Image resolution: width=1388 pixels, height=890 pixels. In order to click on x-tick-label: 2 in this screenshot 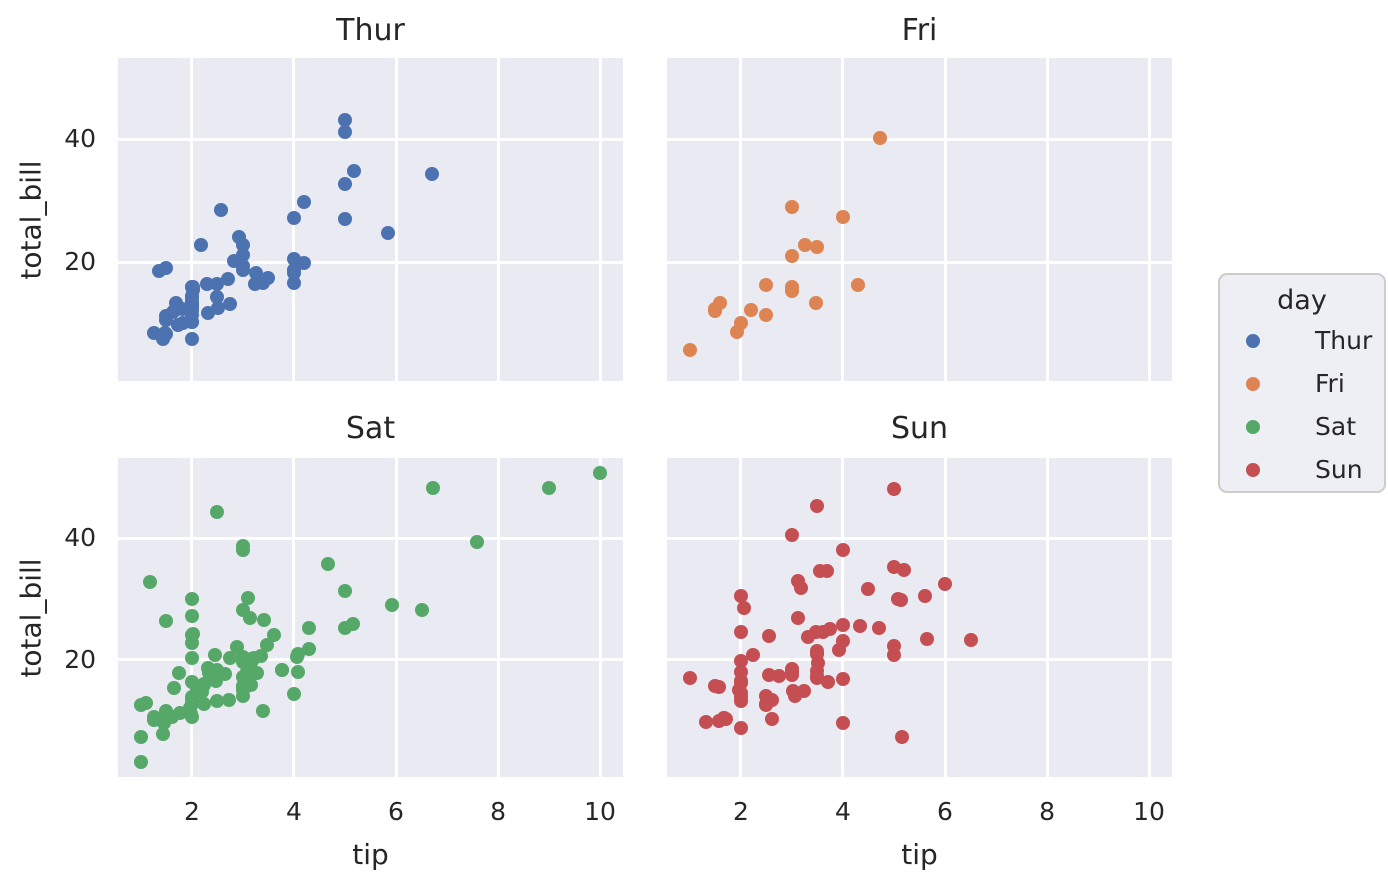, I will do `click(741, 811)`.